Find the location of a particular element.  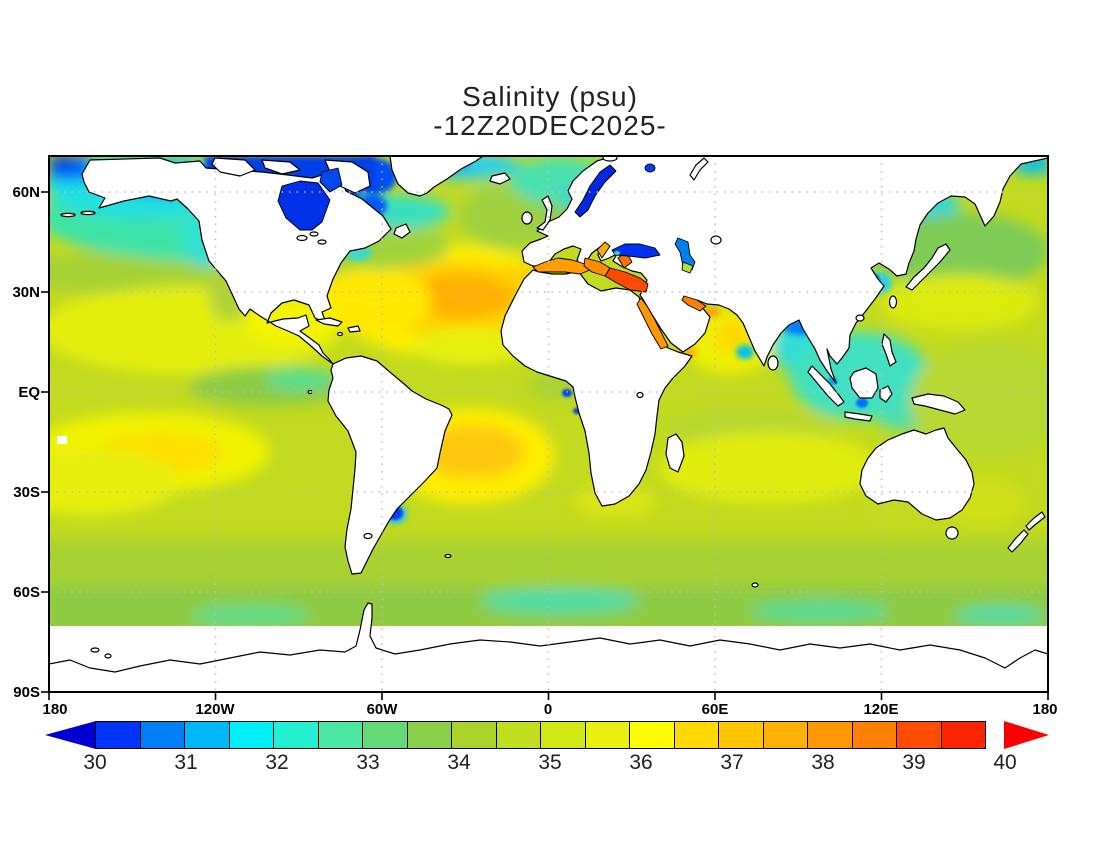

south-america is located at coordinates (390, 465).